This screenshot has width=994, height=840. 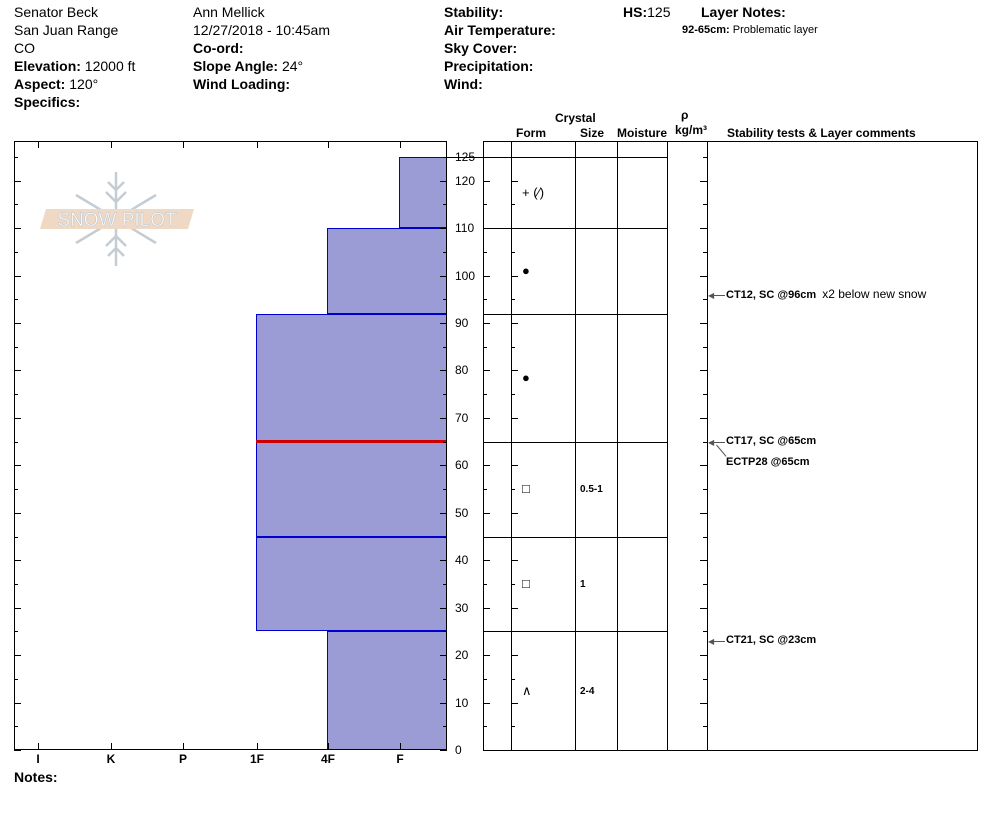 I want to click on test-result: CT12, SC @96cm, so click(x=771, y=294).